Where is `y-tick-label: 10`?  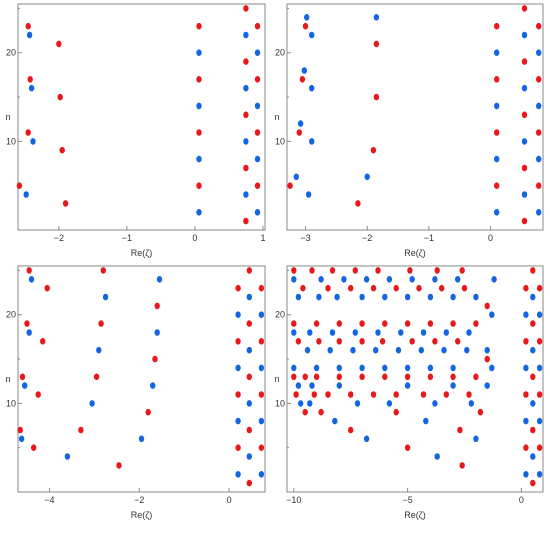
y-tick-label: 10 is located at coordinates (280, 141).